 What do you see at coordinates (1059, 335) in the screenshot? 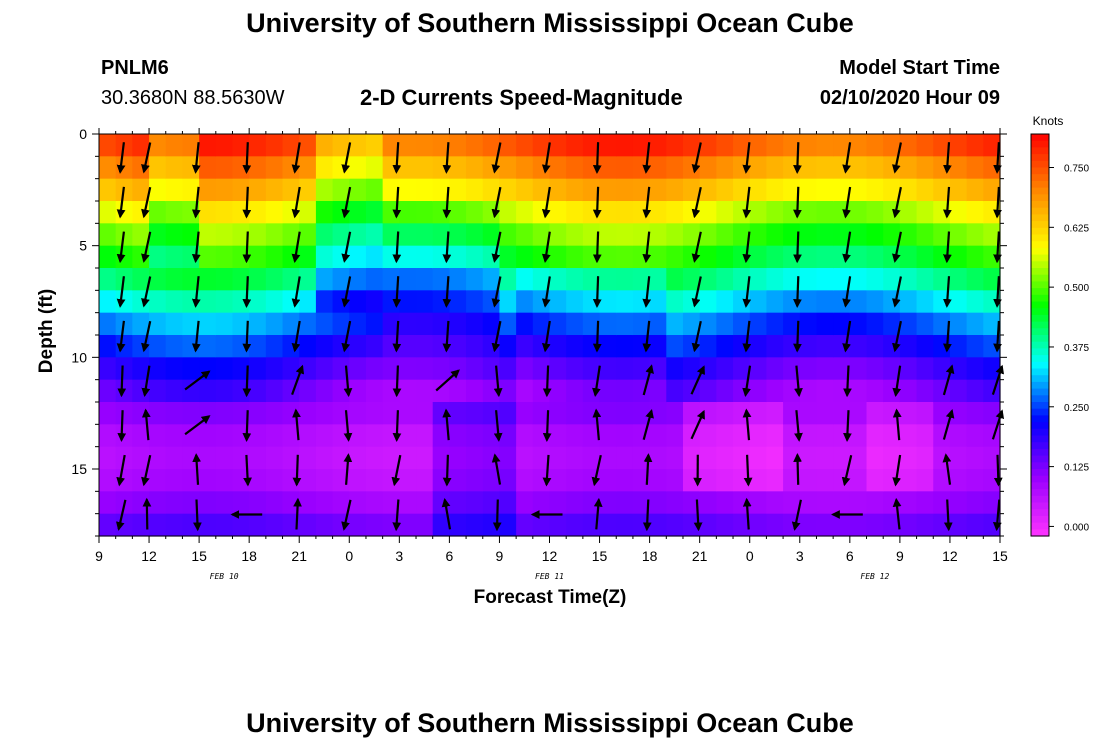
I see `colorbar: 0.000 0.125 0.250 0.375 0.500 0.625 0.750` at bounding box center [1059, 335].